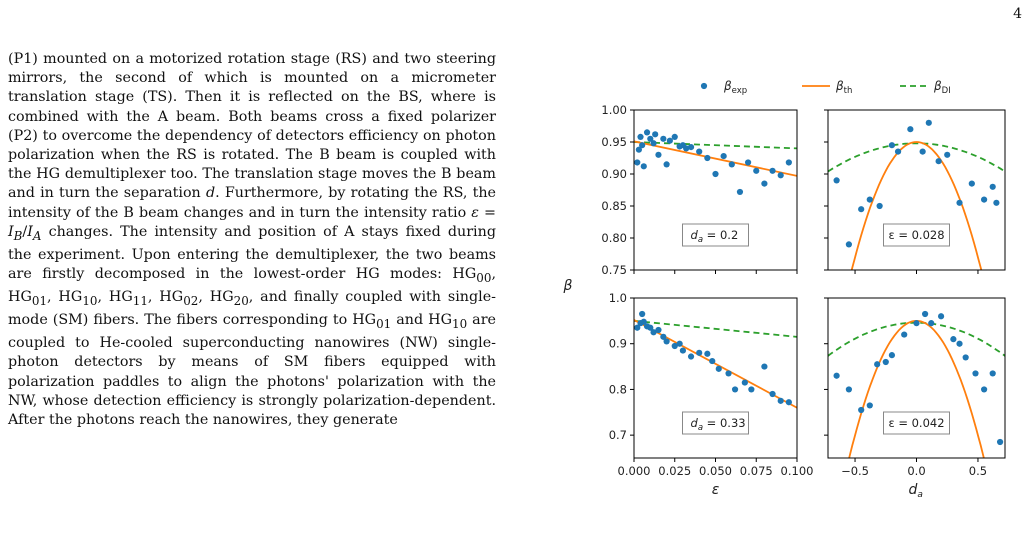 This screenshot has height=546, width=1029. Describe the element at coordinates (614, 174) in the screenshot. I see `y-tick-label: 0.90` at that location.